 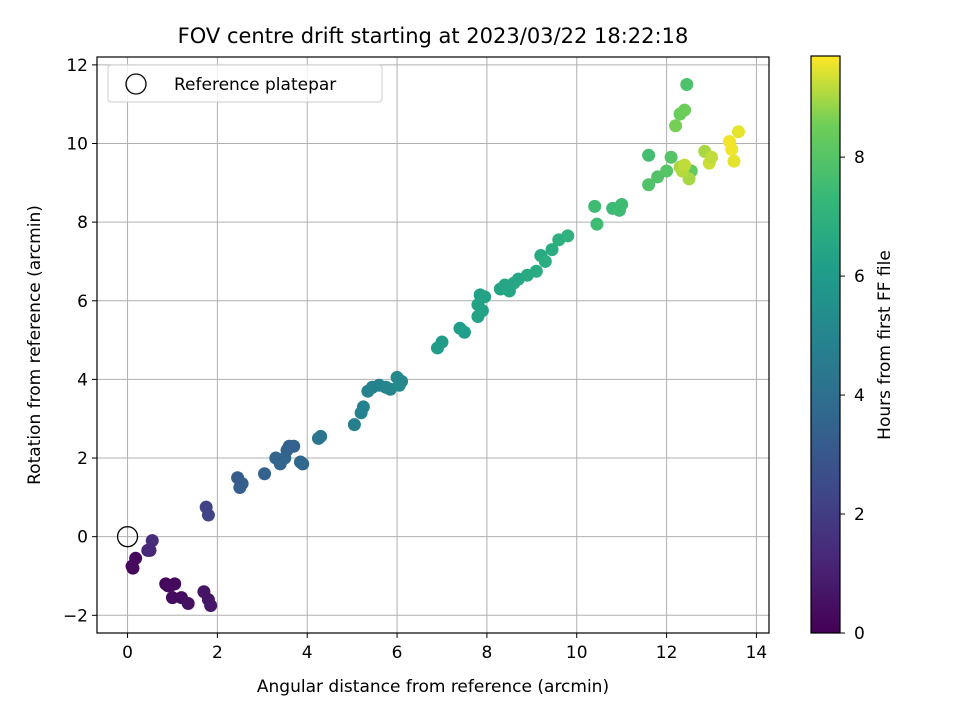 What do you see at coordinates (397, 653) in the screenshot?
I see `x-tick-label: 6` at bounding box center [397, 653].